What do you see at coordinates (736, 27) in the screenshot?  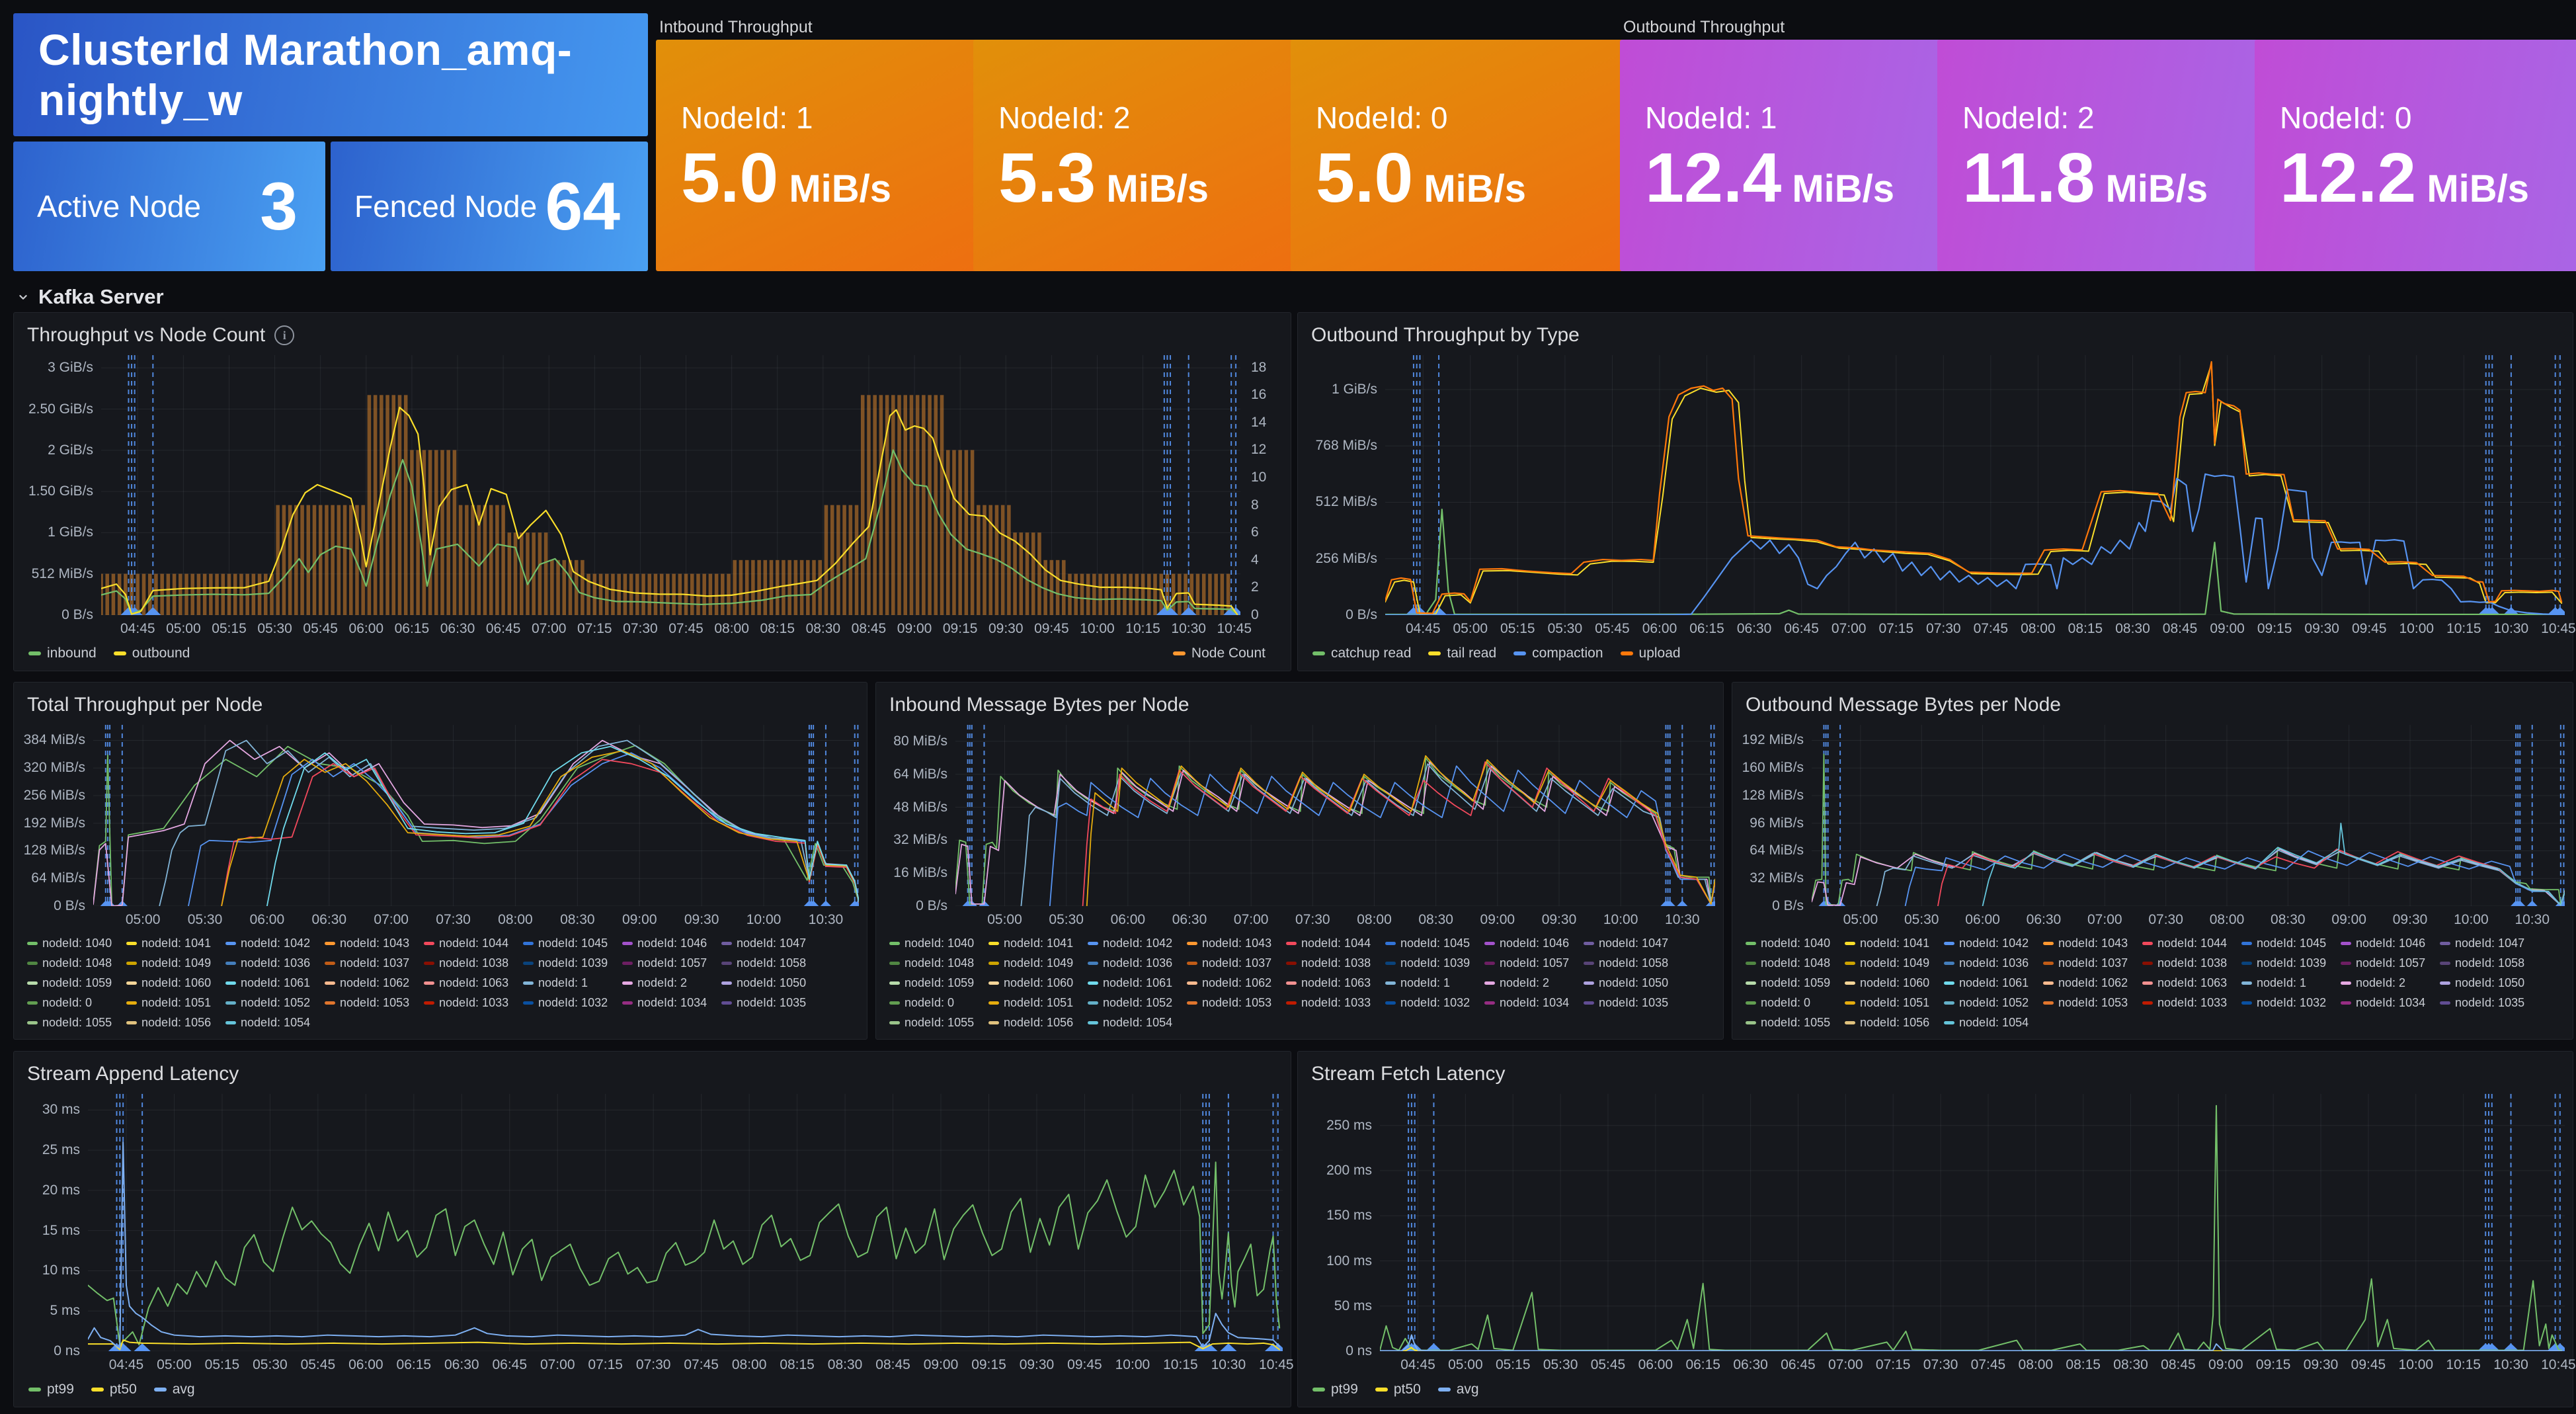 I see `inbound-section-title: Intbound Throughput` at bounding box center [736, 27].